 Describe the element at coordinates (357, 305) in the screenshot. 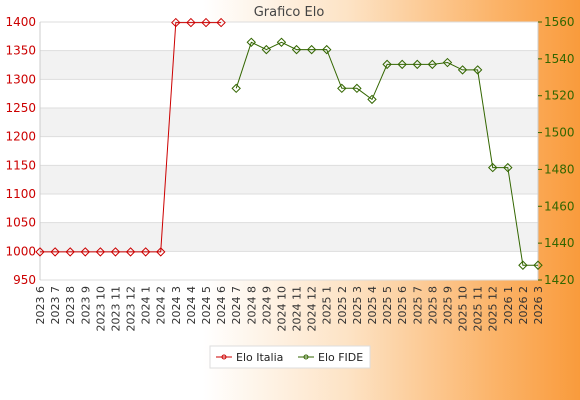

I see `x-tick-label: 2025 3` at that location.